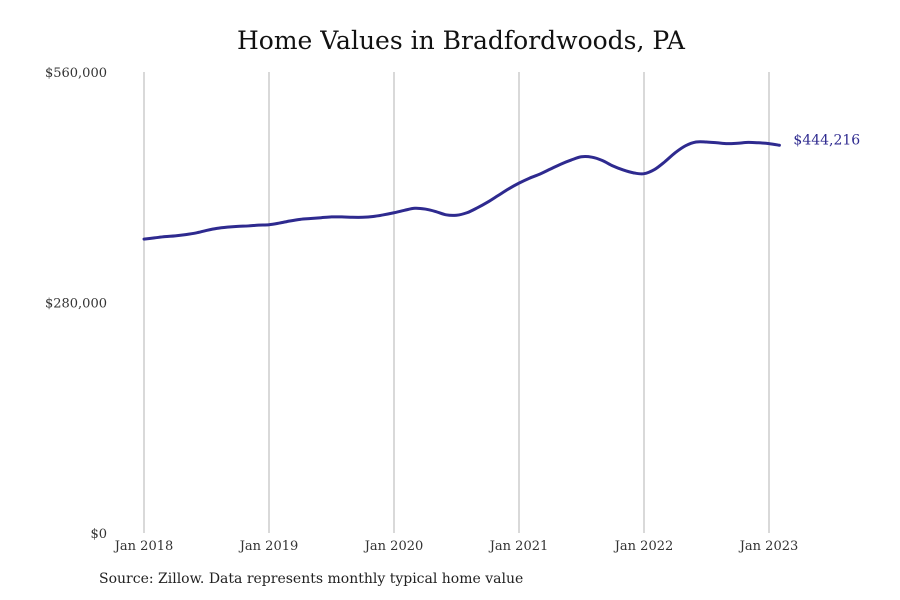 The width and height of the screenshot is (900, 600). What do you see at coordinates (643, 546) in the screenshot?
I see `x-tick-label: Jan 2022` at bounding box center [643, 546].